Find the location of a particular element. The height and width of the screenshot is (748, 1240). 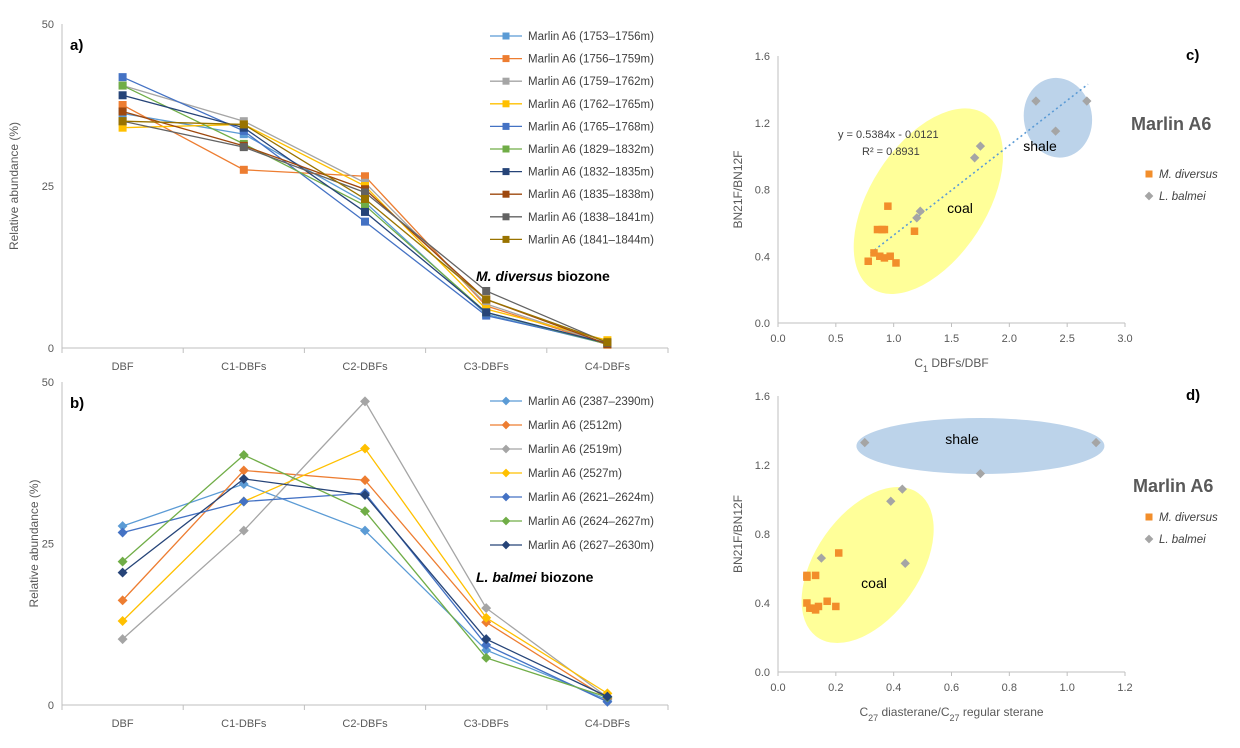

trend-equation: y = 0.5384x - 0.0121 is located at coordinates (888, 135).